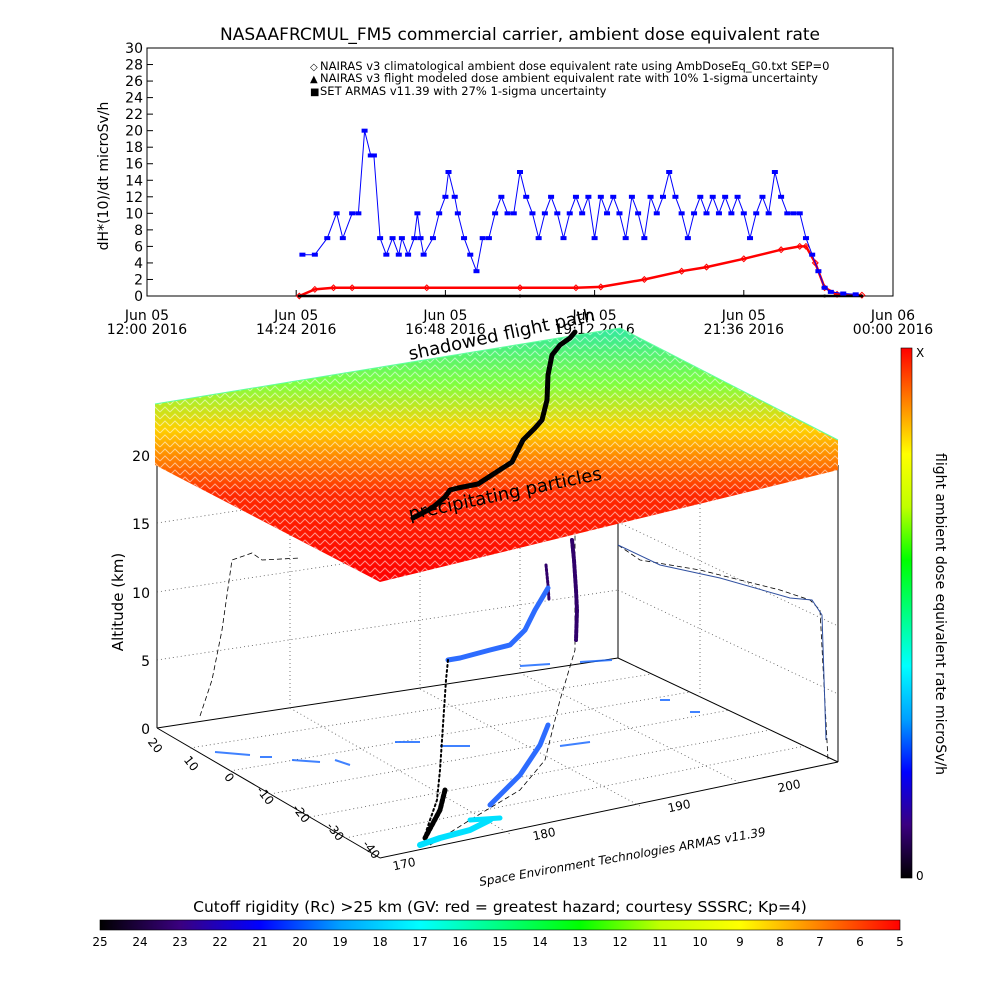  Describe the element at coordinates (134, 132) in the screenshot. I see `y-tick-label: 20` at that location.